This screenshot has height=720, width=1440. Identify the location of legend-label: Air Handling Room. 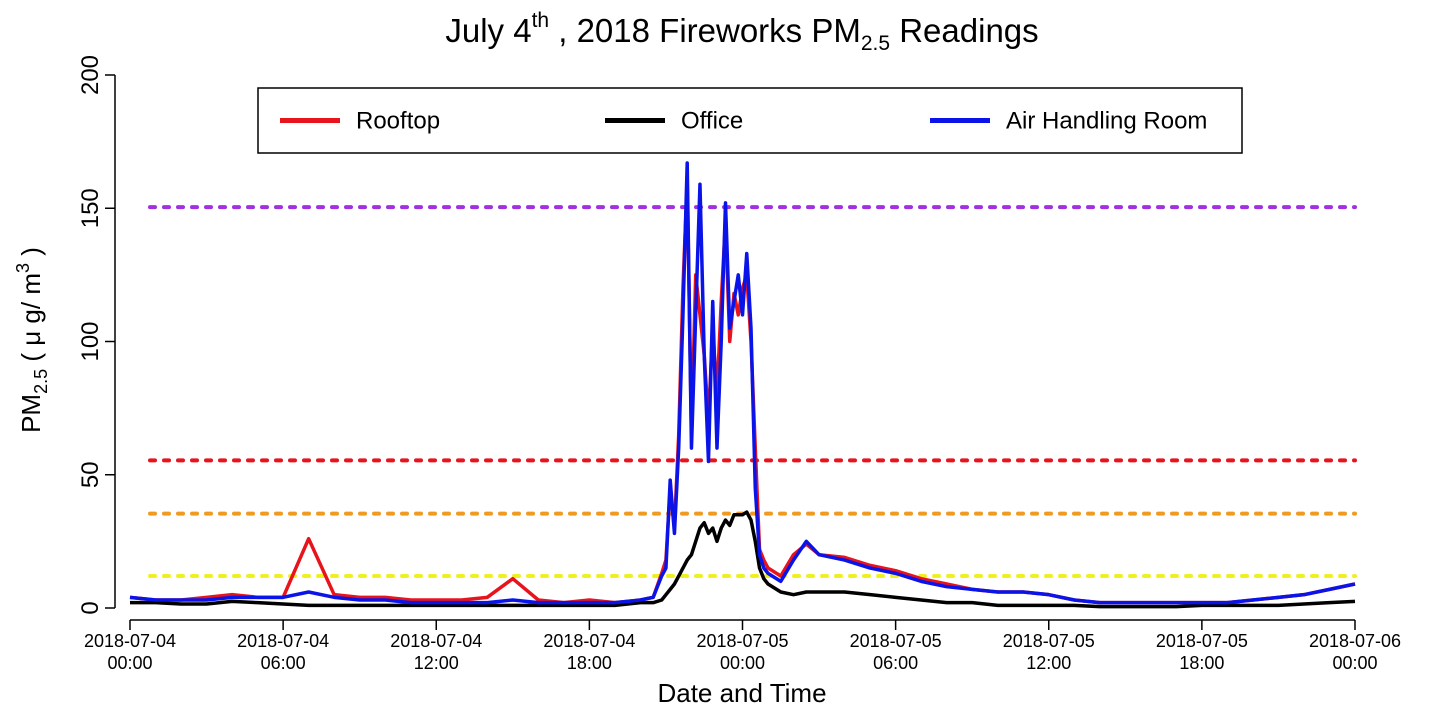
(1106, 121).